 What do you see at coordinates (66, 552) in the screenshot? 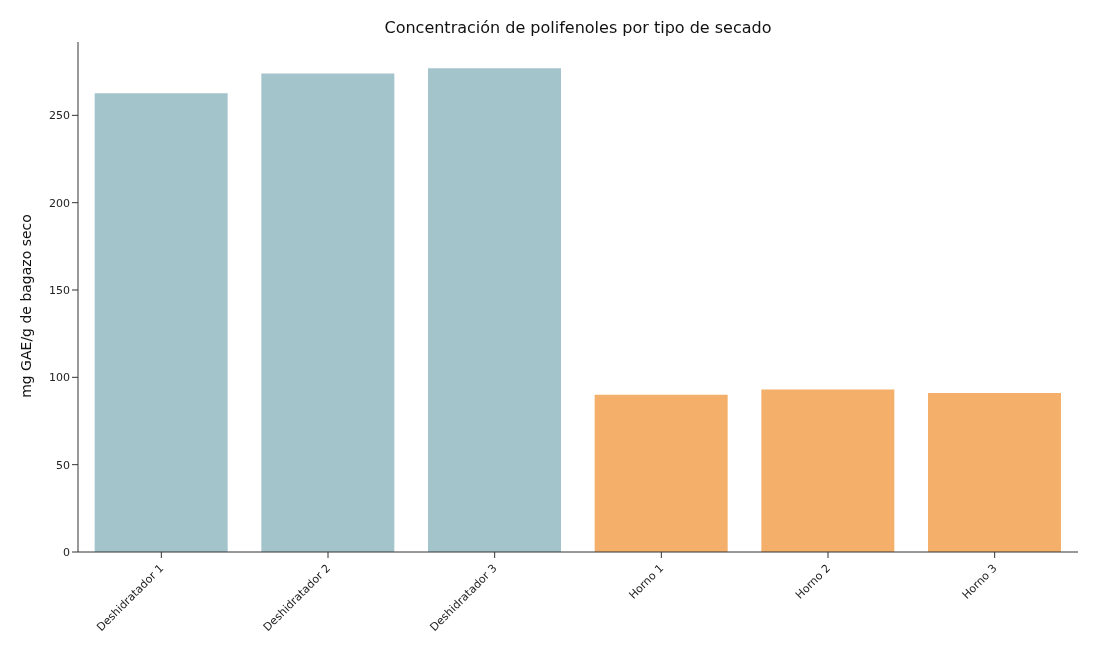
I see `y-tick-label: 0` at bounding box center [66, 552].